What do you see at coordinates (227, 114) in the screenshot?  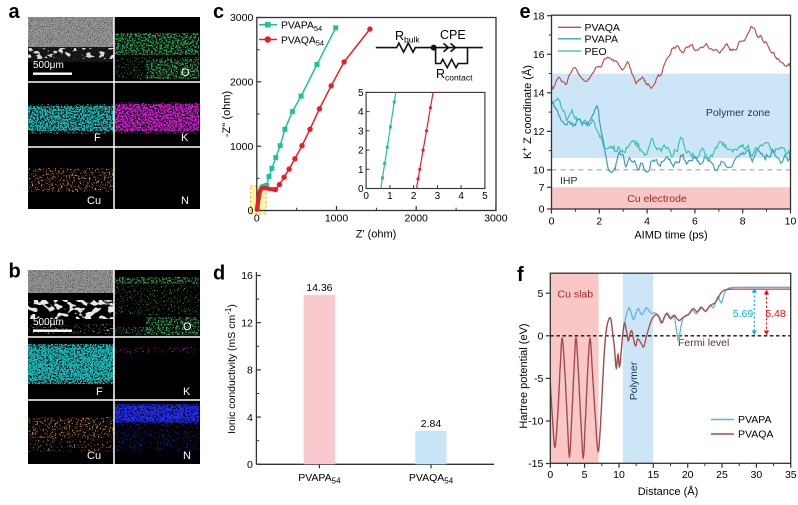 I see `svg-text: -Z'' (ohm)` at bounding box center [227, 114].